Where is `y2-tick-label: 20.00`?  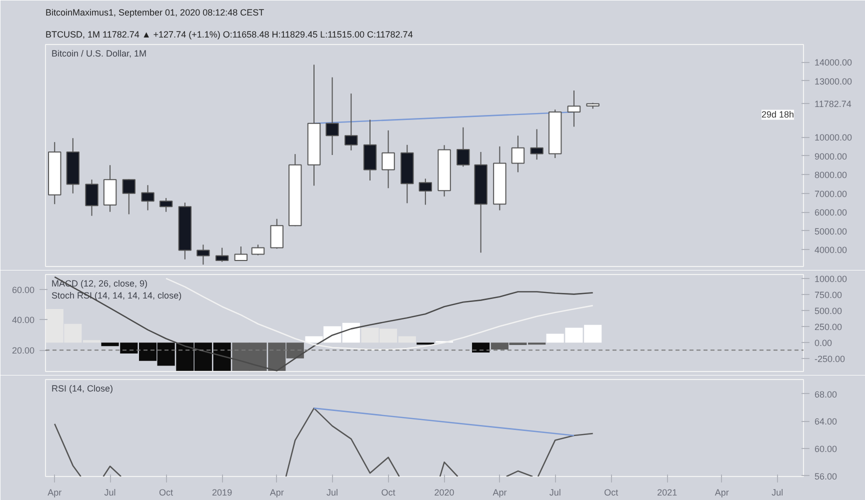
y2-tick-label: 20.00 is located at coordinates (23, 351).